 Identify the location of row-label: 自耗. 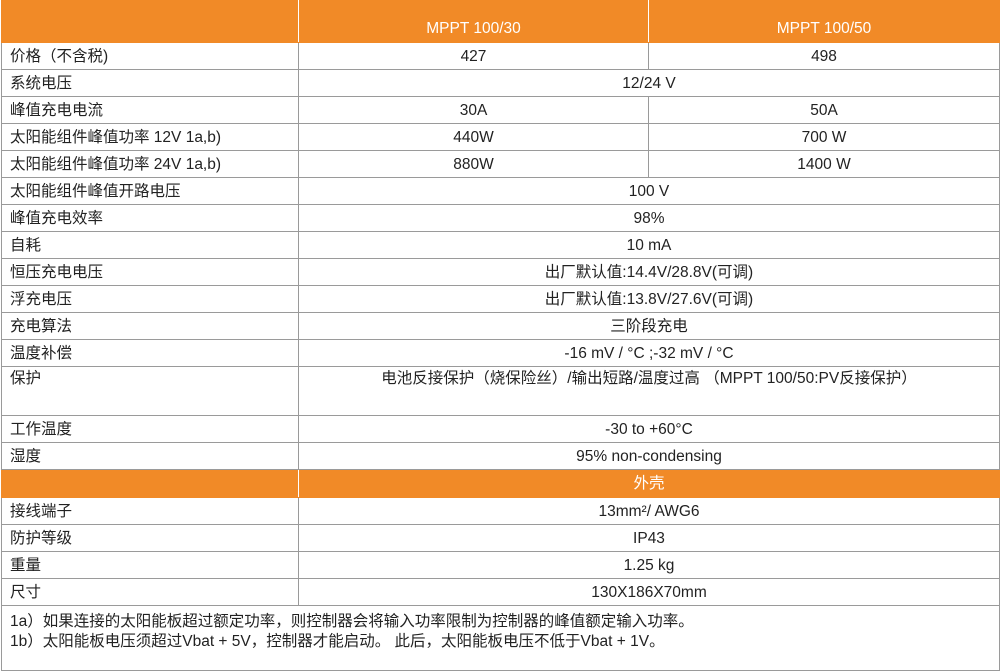
(150, 245).